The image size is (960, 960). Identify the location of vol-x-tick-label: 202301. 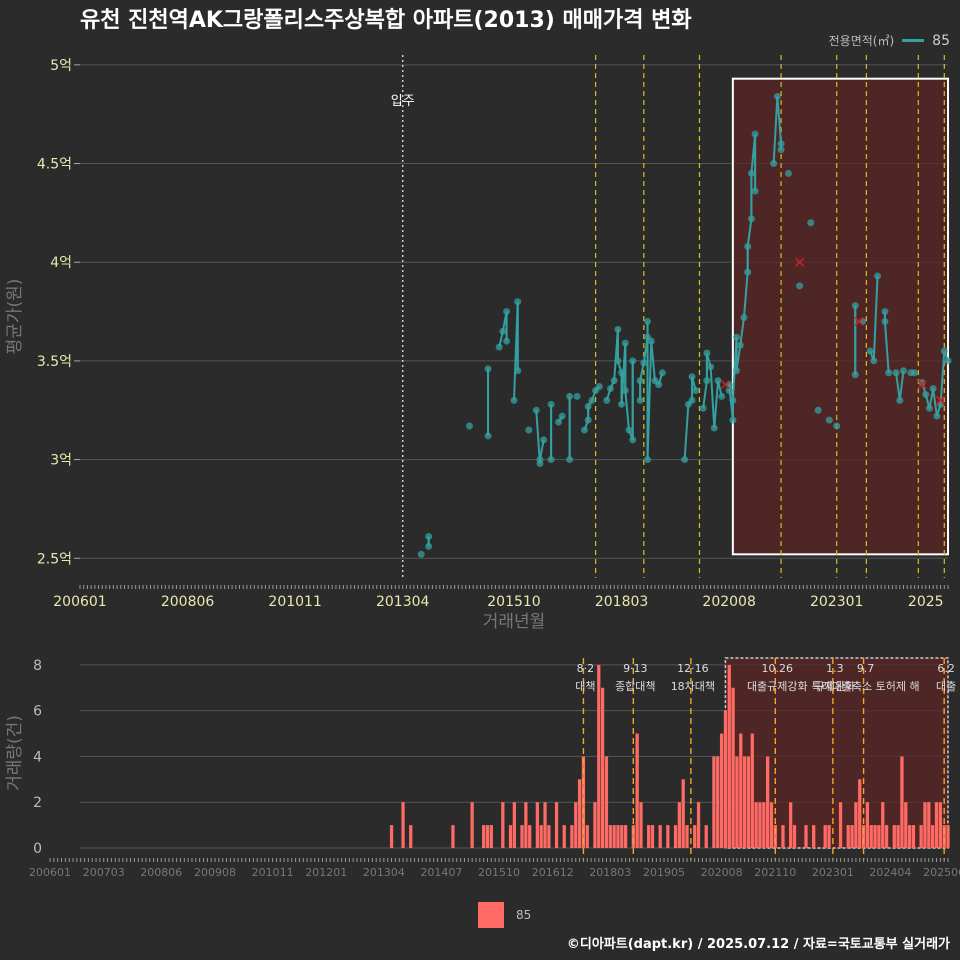
(833, 872).